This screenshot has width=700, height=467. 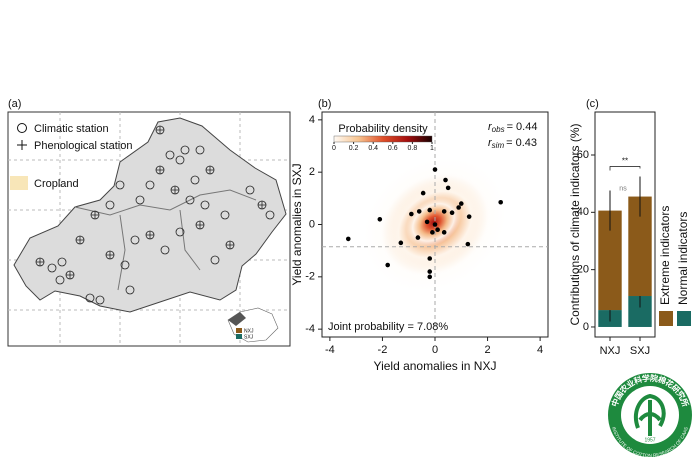 I want to click on inset-region, so click(x=237, y=319).